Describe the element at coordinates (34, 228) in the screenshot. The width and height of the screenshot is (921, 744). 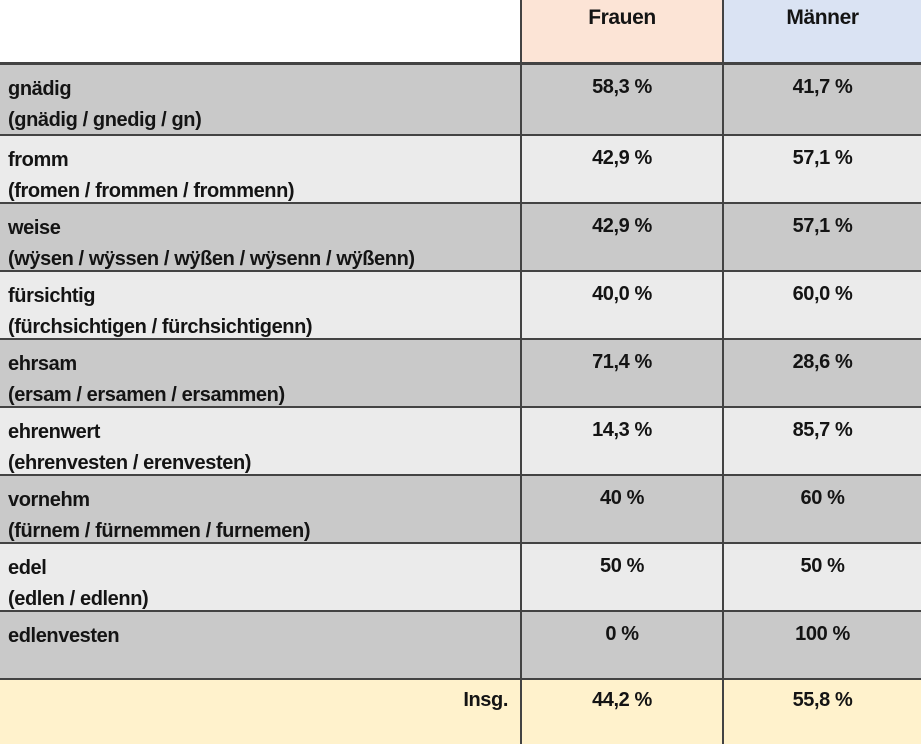
I see `term-label: weise` at that location.